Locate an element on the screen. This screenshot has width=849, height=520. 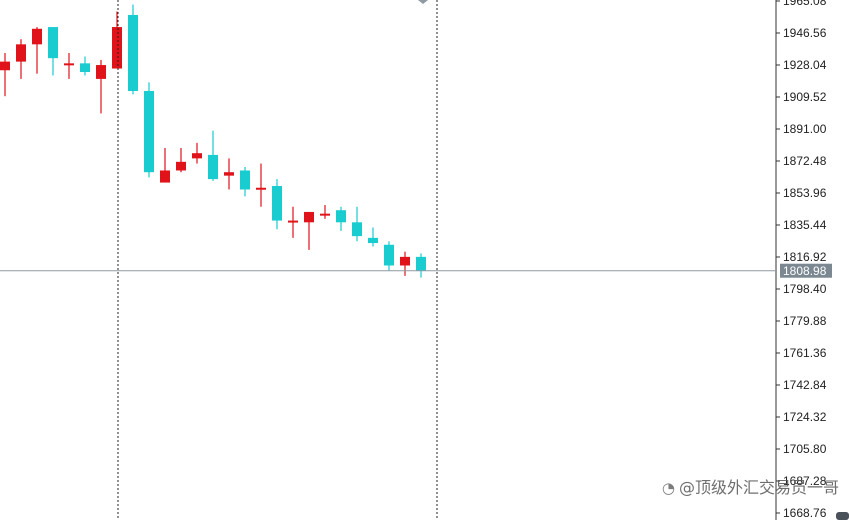
tick-label: 1816.92 is located at coordinates (805, 257).